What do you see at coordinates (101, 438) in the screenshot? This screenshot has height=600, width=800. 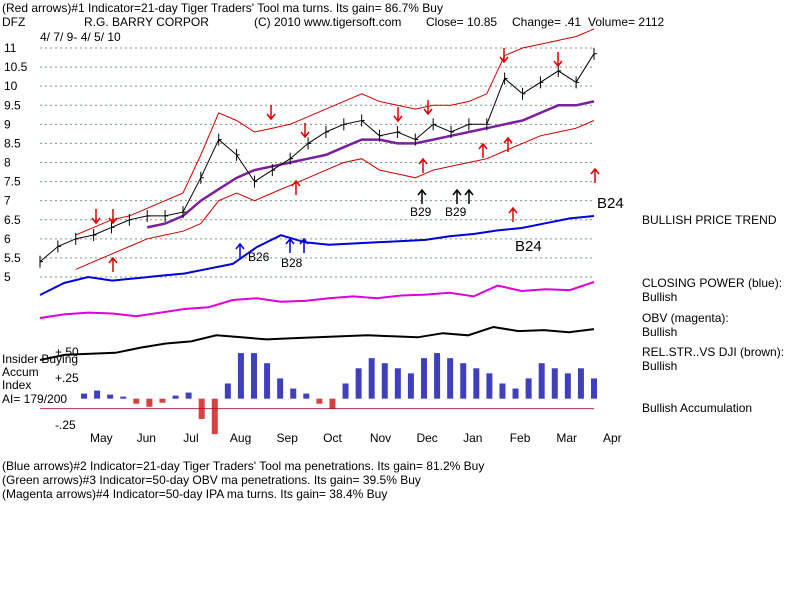 I see `month-label: May` at bounding box center [101, 438].